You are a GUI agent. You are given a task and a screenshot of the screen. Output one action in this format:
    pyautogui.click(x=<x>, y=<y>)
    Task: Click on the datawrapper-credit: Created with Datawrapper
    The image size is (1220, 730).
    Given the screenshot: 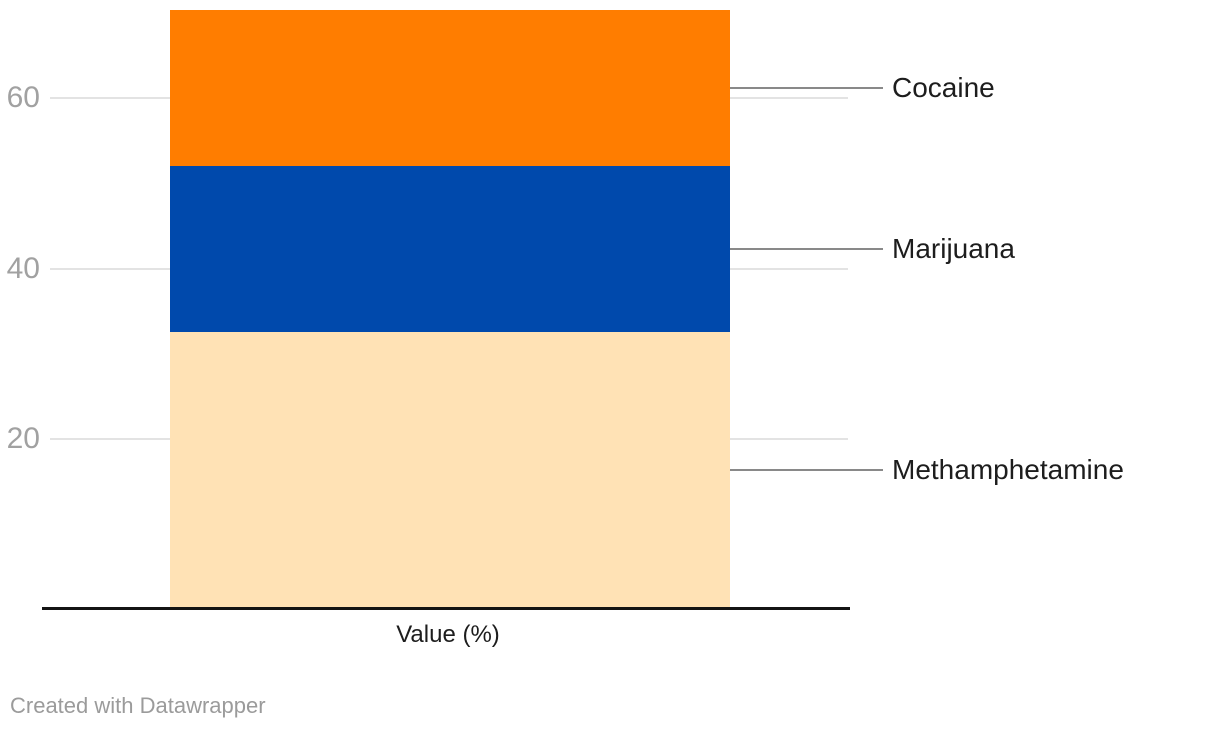 What is the action you would take?
    pyautogui.click(x=138, y=705)
    